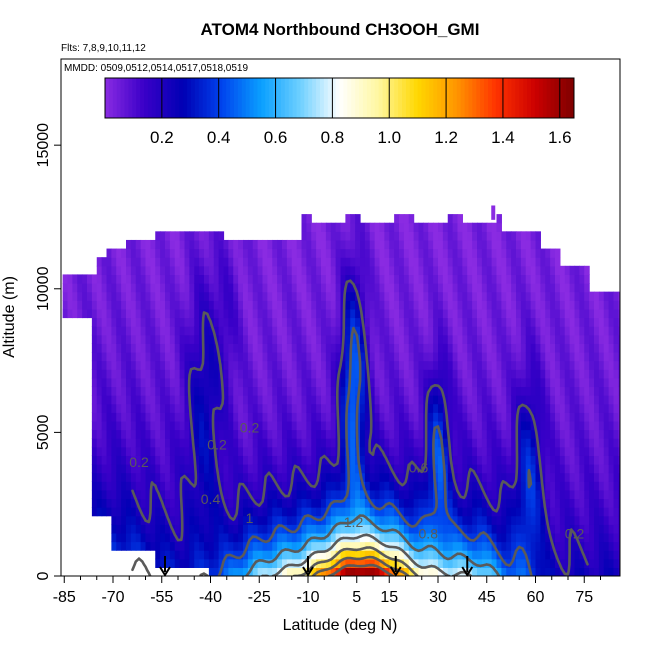 Image resolution: width=650 pixels, height=650 pixels. What do you see at coordinates (156, 68) in the screenshot?
I see `dates-subtitle: MMDD: 0509,0512,0514,0517,0518,0519` at bounding box center [156, 68].